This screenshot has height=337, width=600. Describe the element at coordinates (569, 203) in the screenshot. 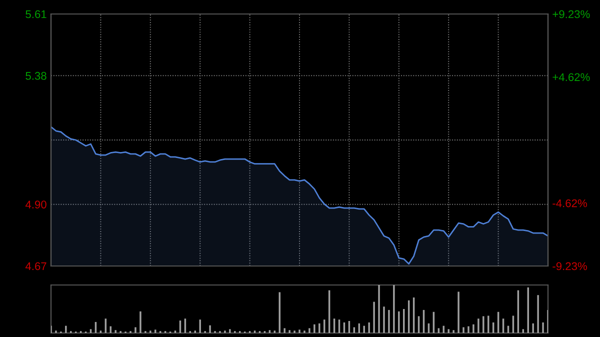

I see `y2-tick-label: -4.62%` at that location.